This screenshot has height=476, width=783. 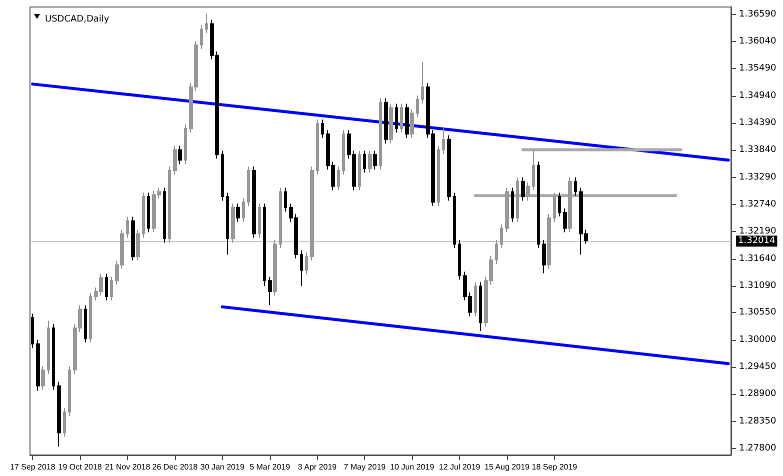 What do you see at coordinates (412, 467) in the screenshot?
I see `x-tick-label: 10 Jun 2019` at bounding box center [412, 467].